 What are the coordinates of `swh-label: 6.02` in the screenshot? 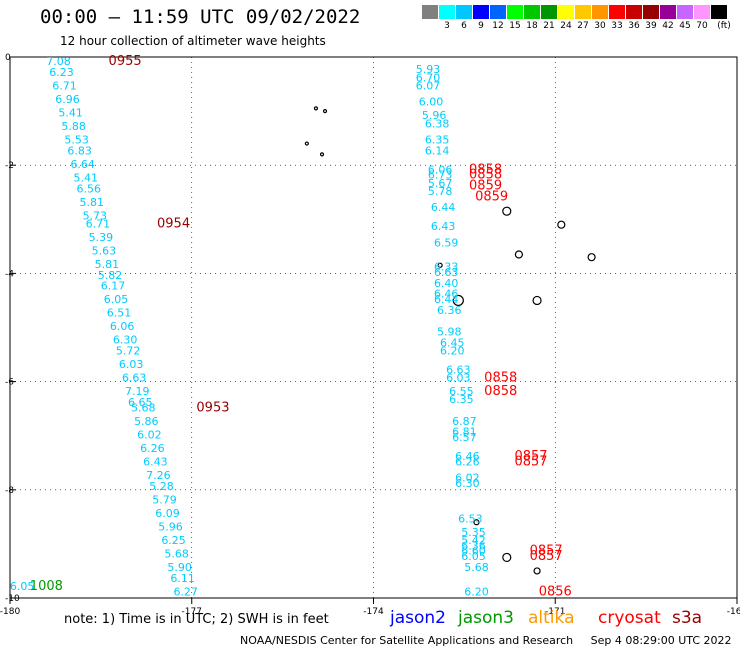 It's located at (467, 478).